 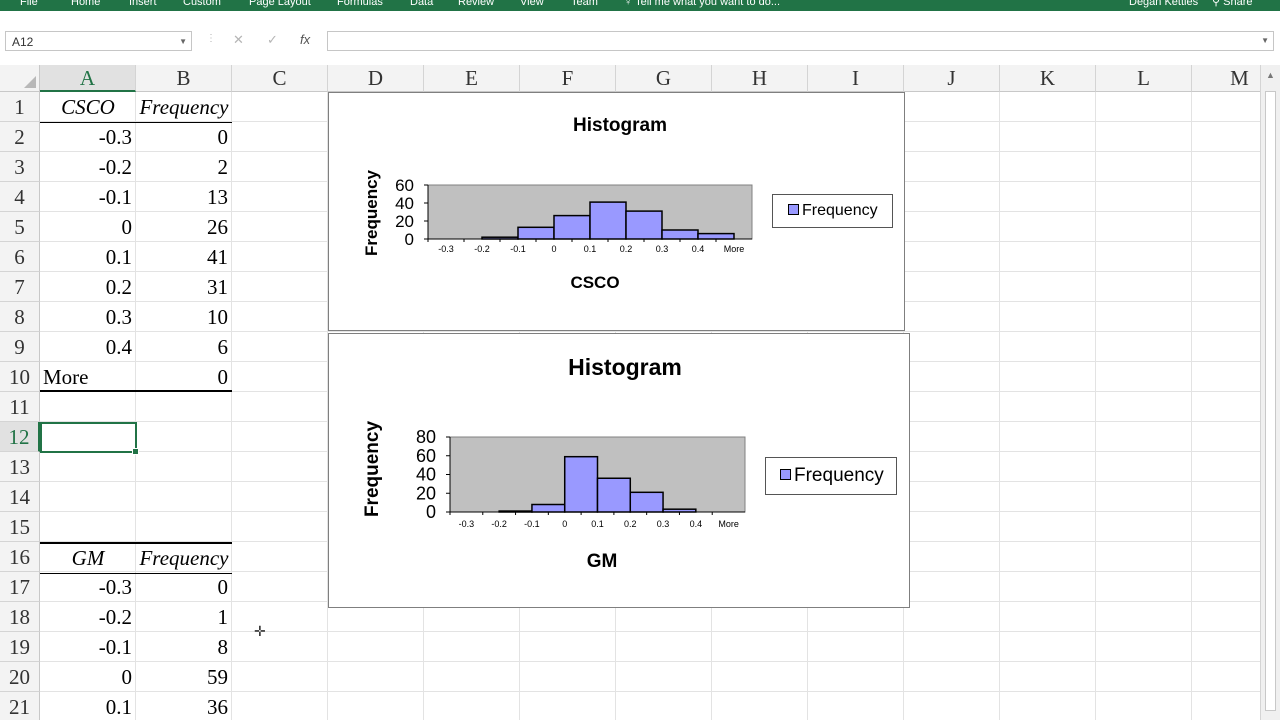 What do you see at coordinates (115, 197) in the screenshot?
I see `cell-a4: -0.1` at bounding box center [115, 197].